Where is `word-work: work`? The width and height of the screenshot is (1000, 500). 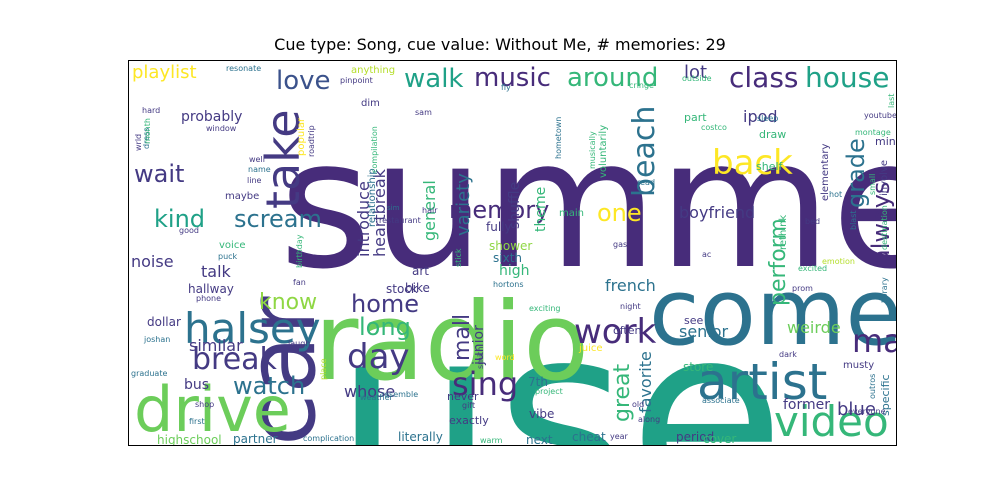
word-work: work is located at coordinates (615, 332).